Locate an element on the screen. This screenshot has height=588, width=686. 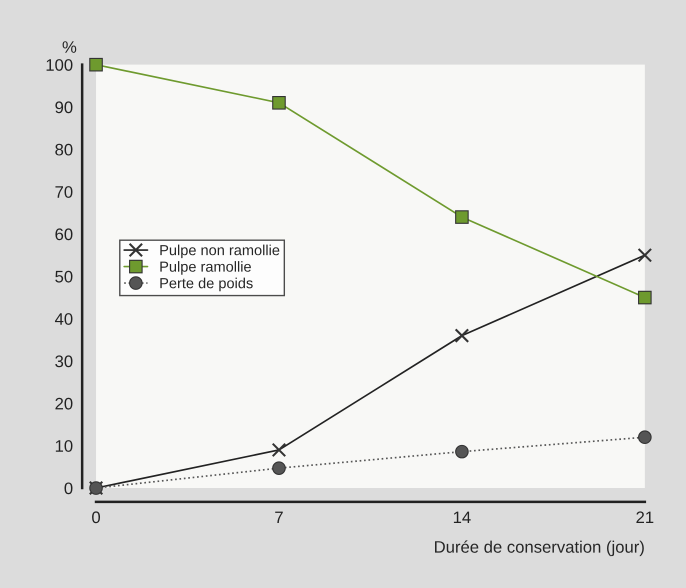
y-tick-label: 60 is located at coordinates (63, 234).